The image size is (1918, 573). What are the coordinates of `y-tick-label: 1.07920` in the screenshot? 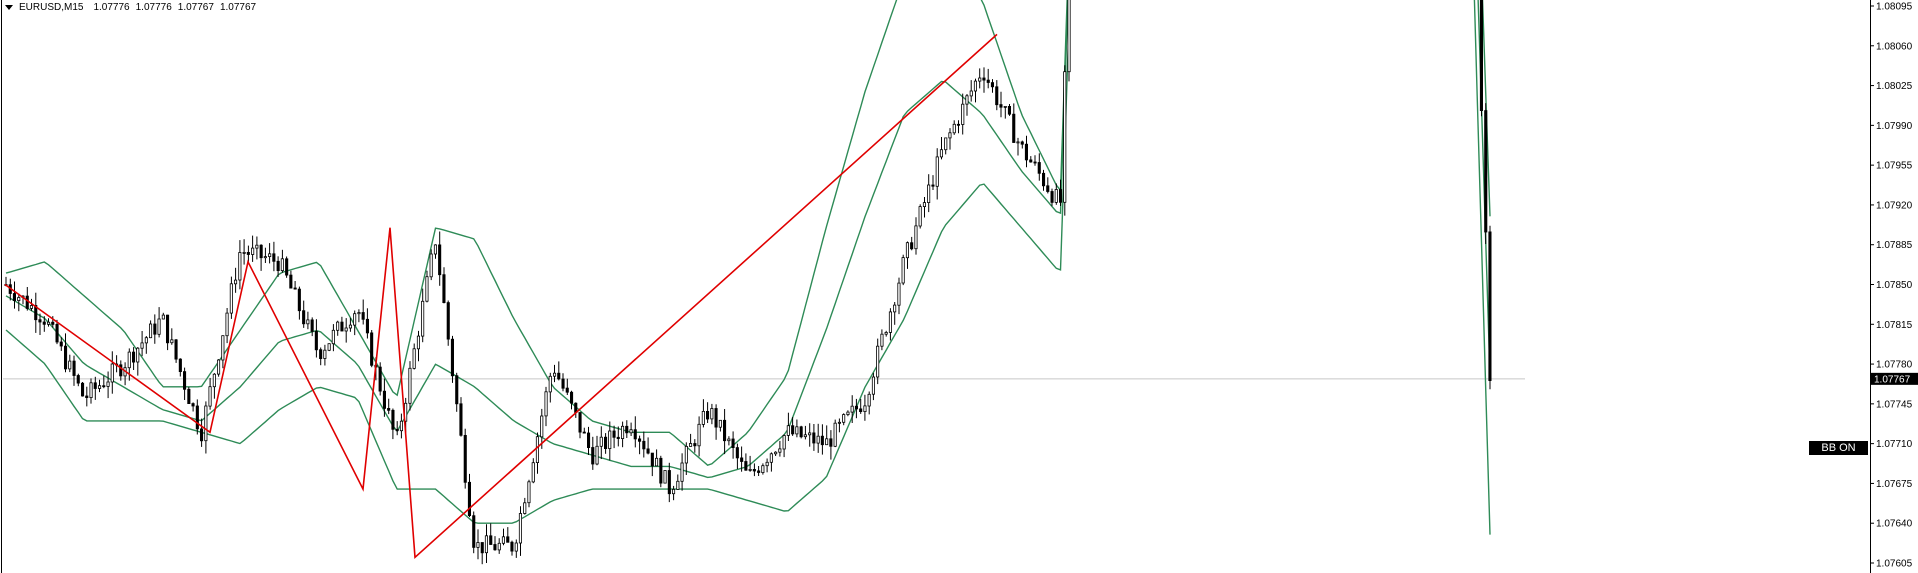 It's located at (1894, 205).